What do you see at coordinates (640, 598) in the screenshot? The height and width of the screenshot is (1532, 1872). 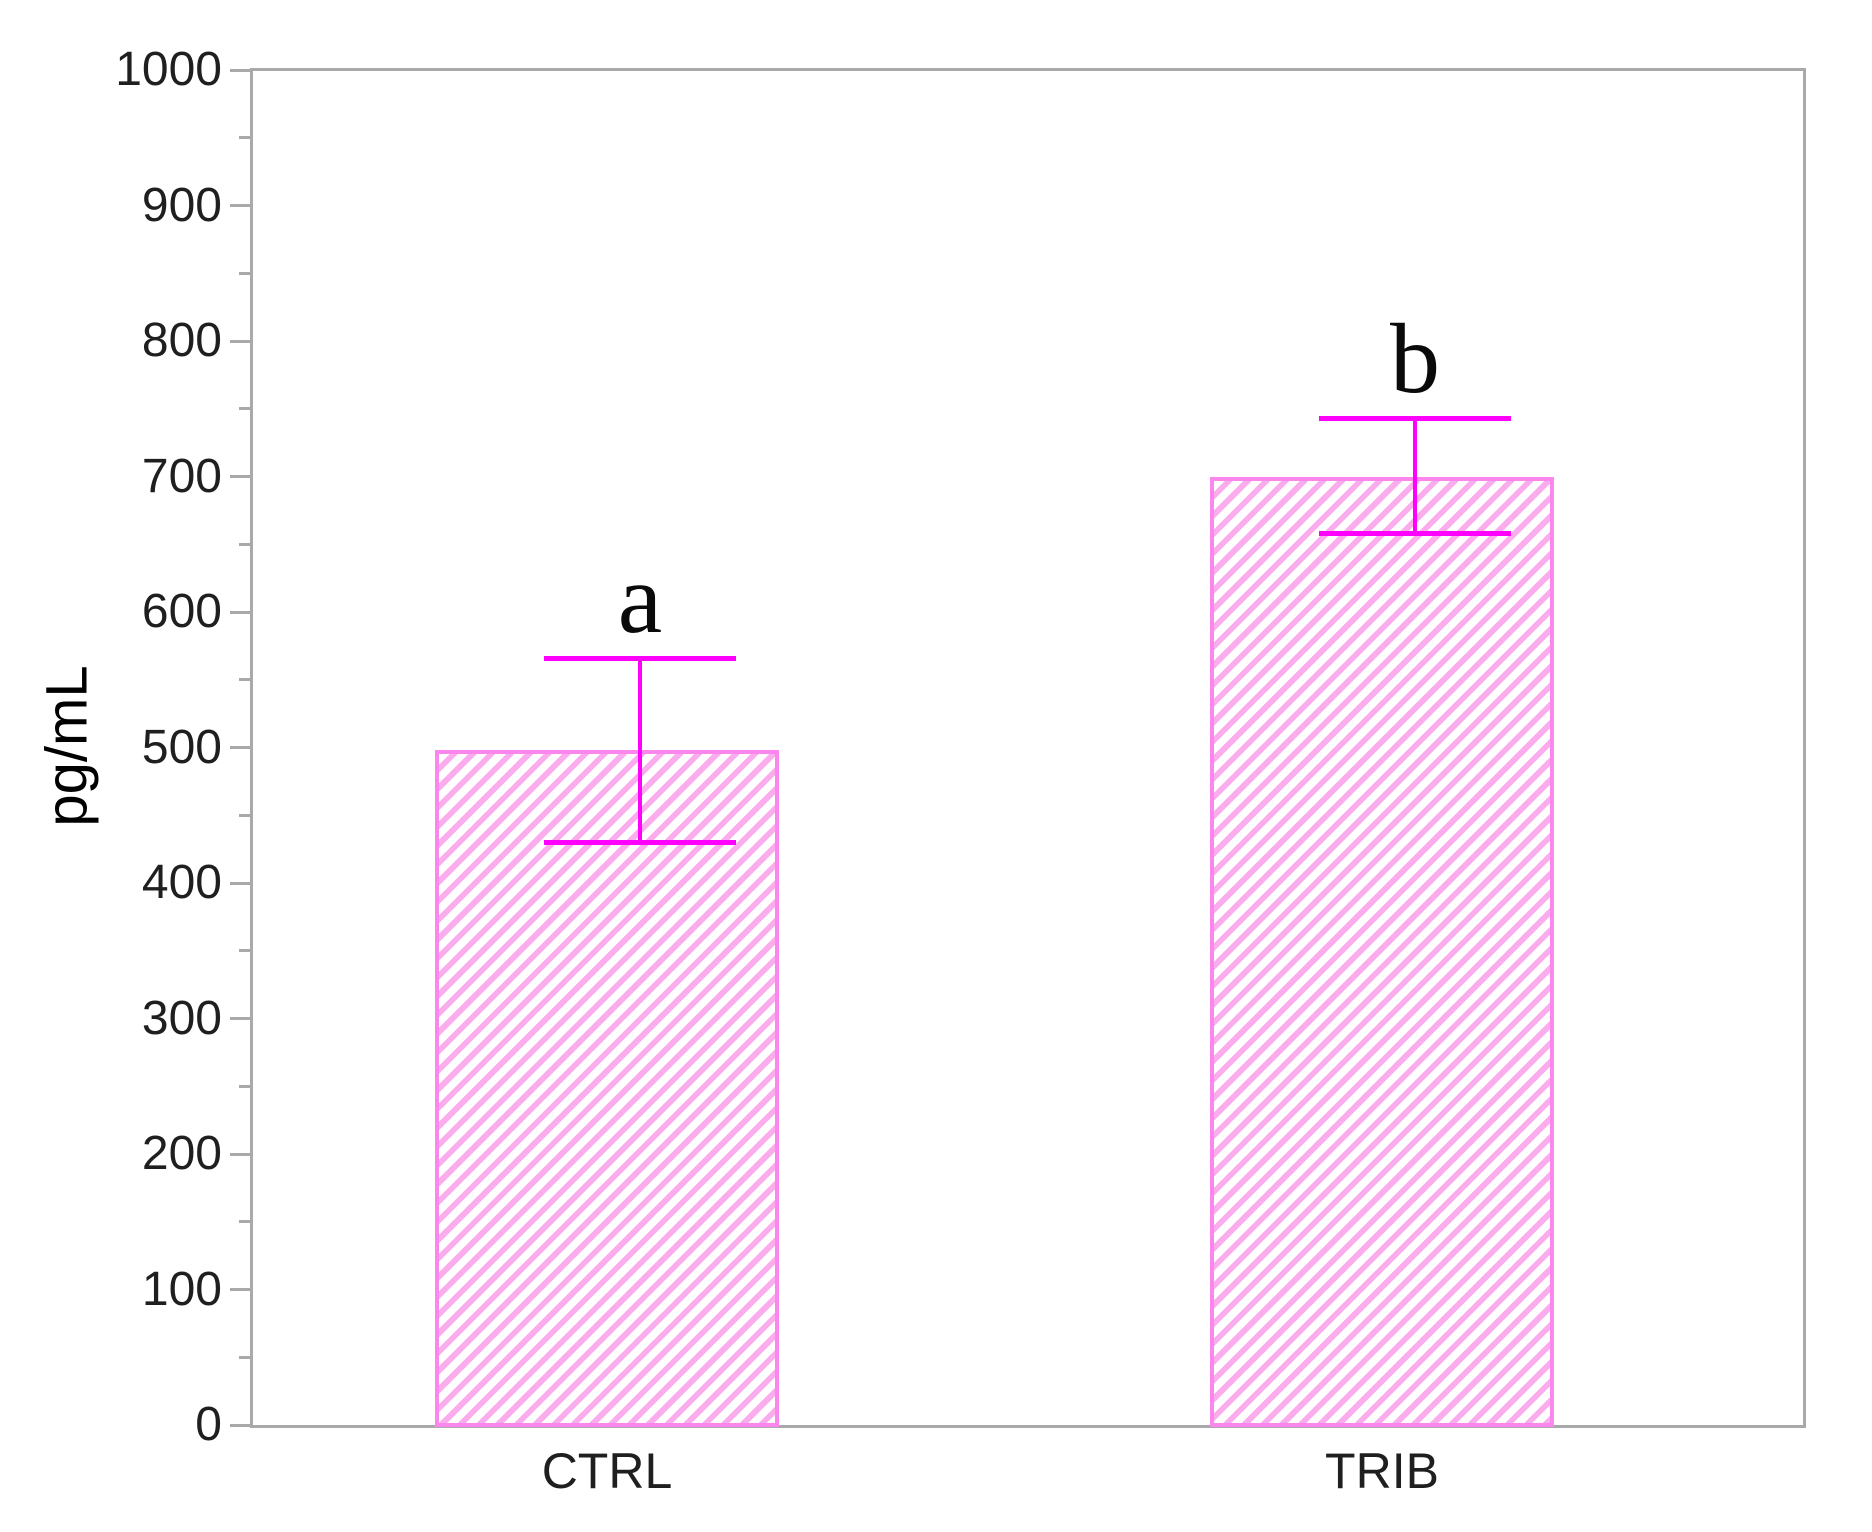 I see `sig-letter-a: a` at bounding box center [640, 598].